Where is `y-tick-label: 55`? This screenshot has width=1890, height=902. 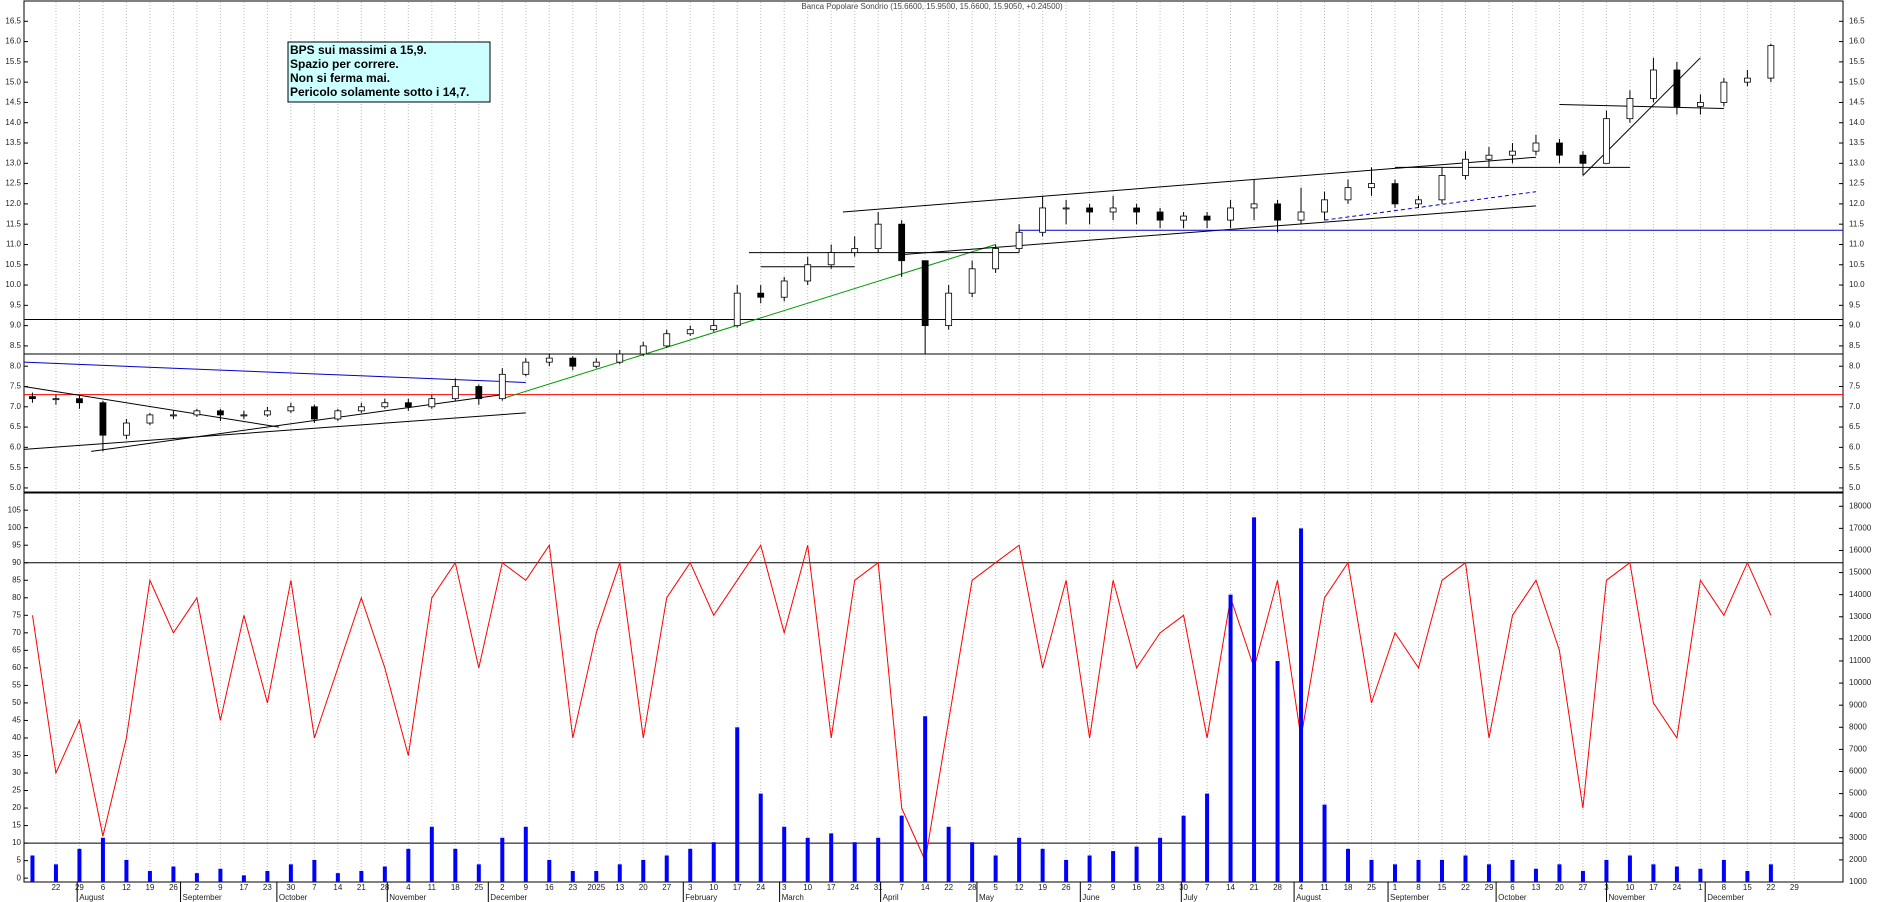
y-tick-label: 55 is located at coordinates (16, 685).